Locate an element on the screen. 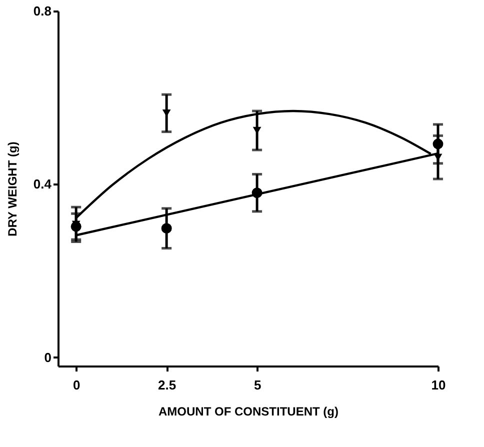 This screenshot has height=447, width=484. x-tick-label: 5 is located at coordinates (258, 385).